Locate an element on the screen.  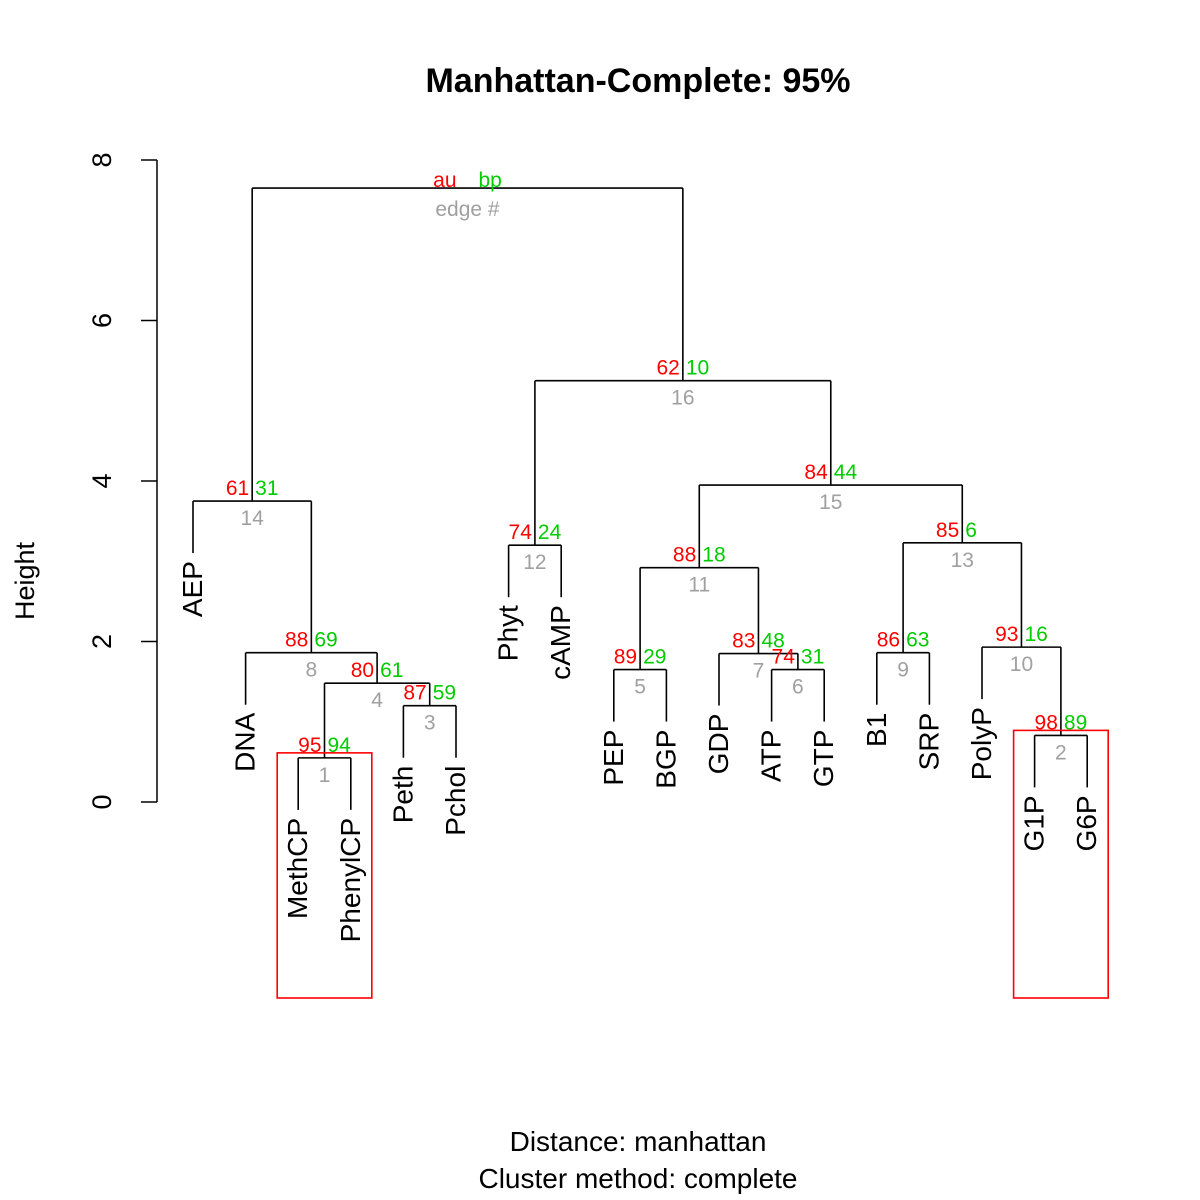
leaf-label: Phyt is located at coordinates (508, 633).